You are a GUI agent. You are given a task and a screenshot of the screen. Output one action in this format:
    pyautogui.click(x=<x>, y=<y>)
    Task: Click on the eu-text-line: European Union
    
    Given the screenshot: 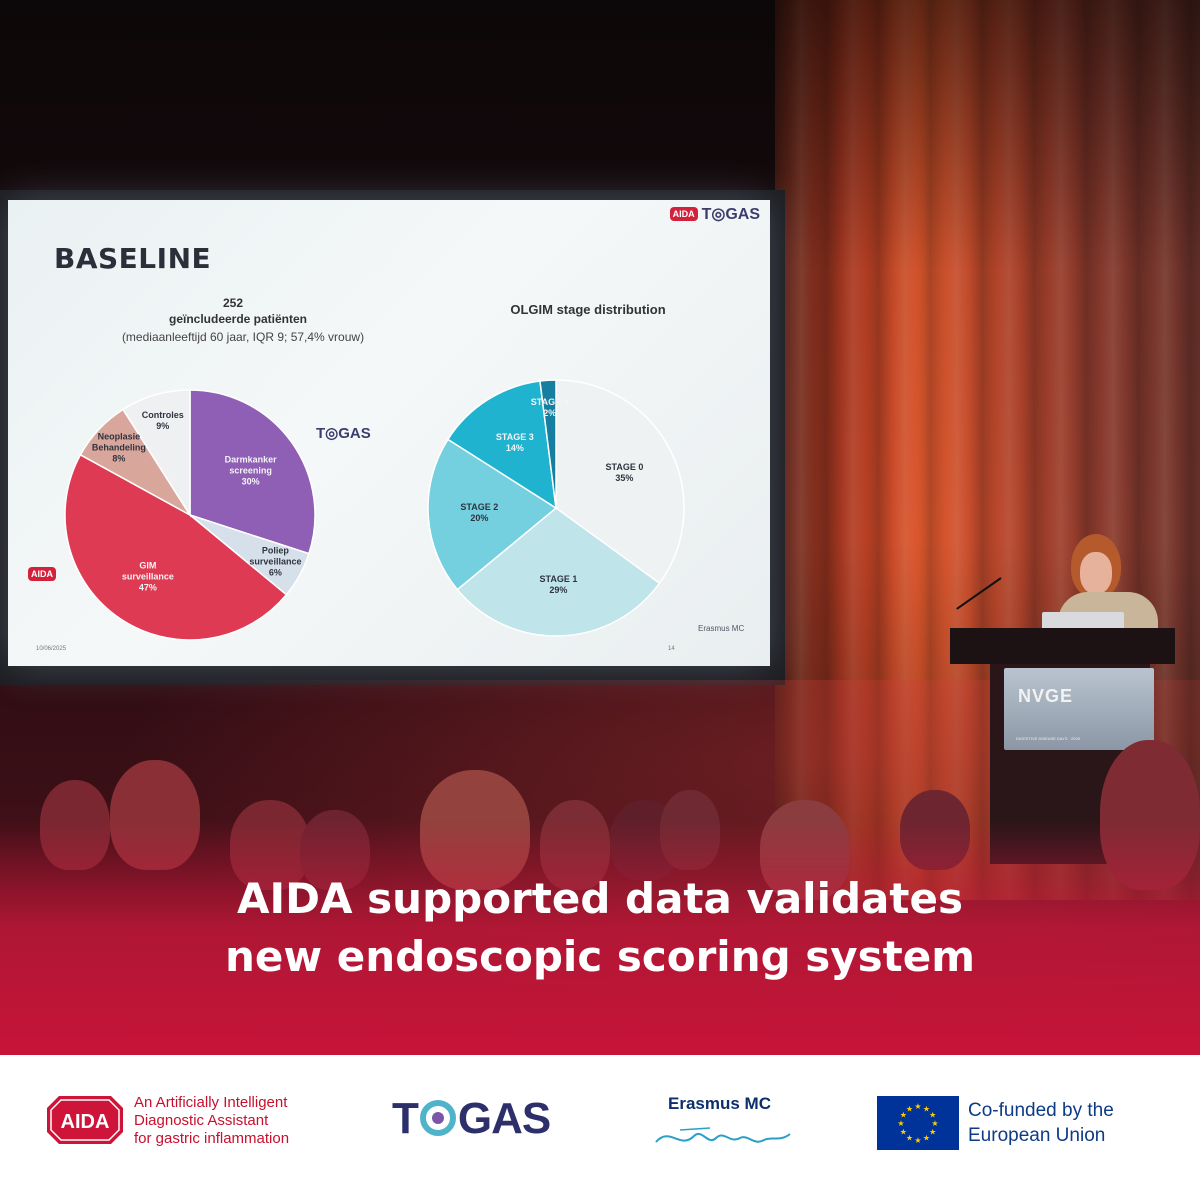 What is the action you would take?
    pyautogui.click(x=1037, y=1135)
    